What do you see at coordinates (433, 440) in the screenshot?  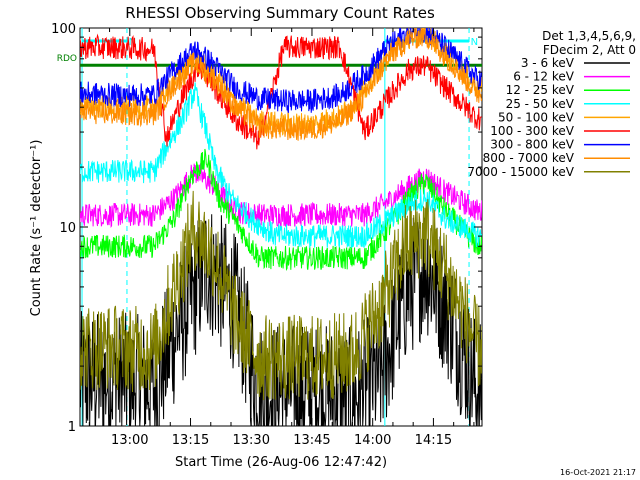 I see `x-tick-label: 14:15` at bounding box center [433, 440].